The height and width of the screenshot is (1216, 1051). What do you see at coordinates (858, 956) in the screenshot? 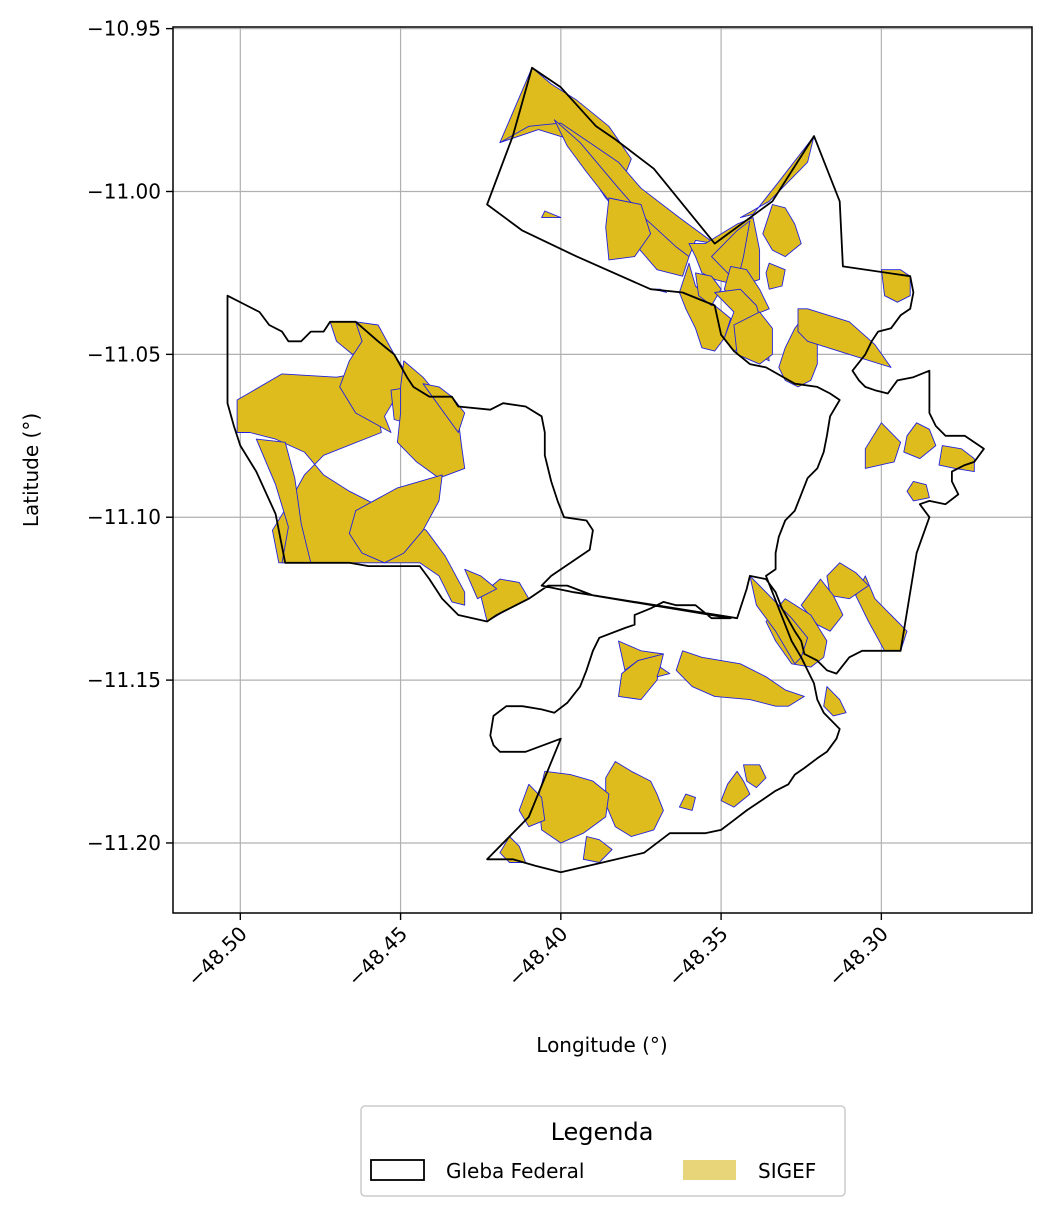
I see `x-tick-label: −48.30` at bounding box center [858, 956].